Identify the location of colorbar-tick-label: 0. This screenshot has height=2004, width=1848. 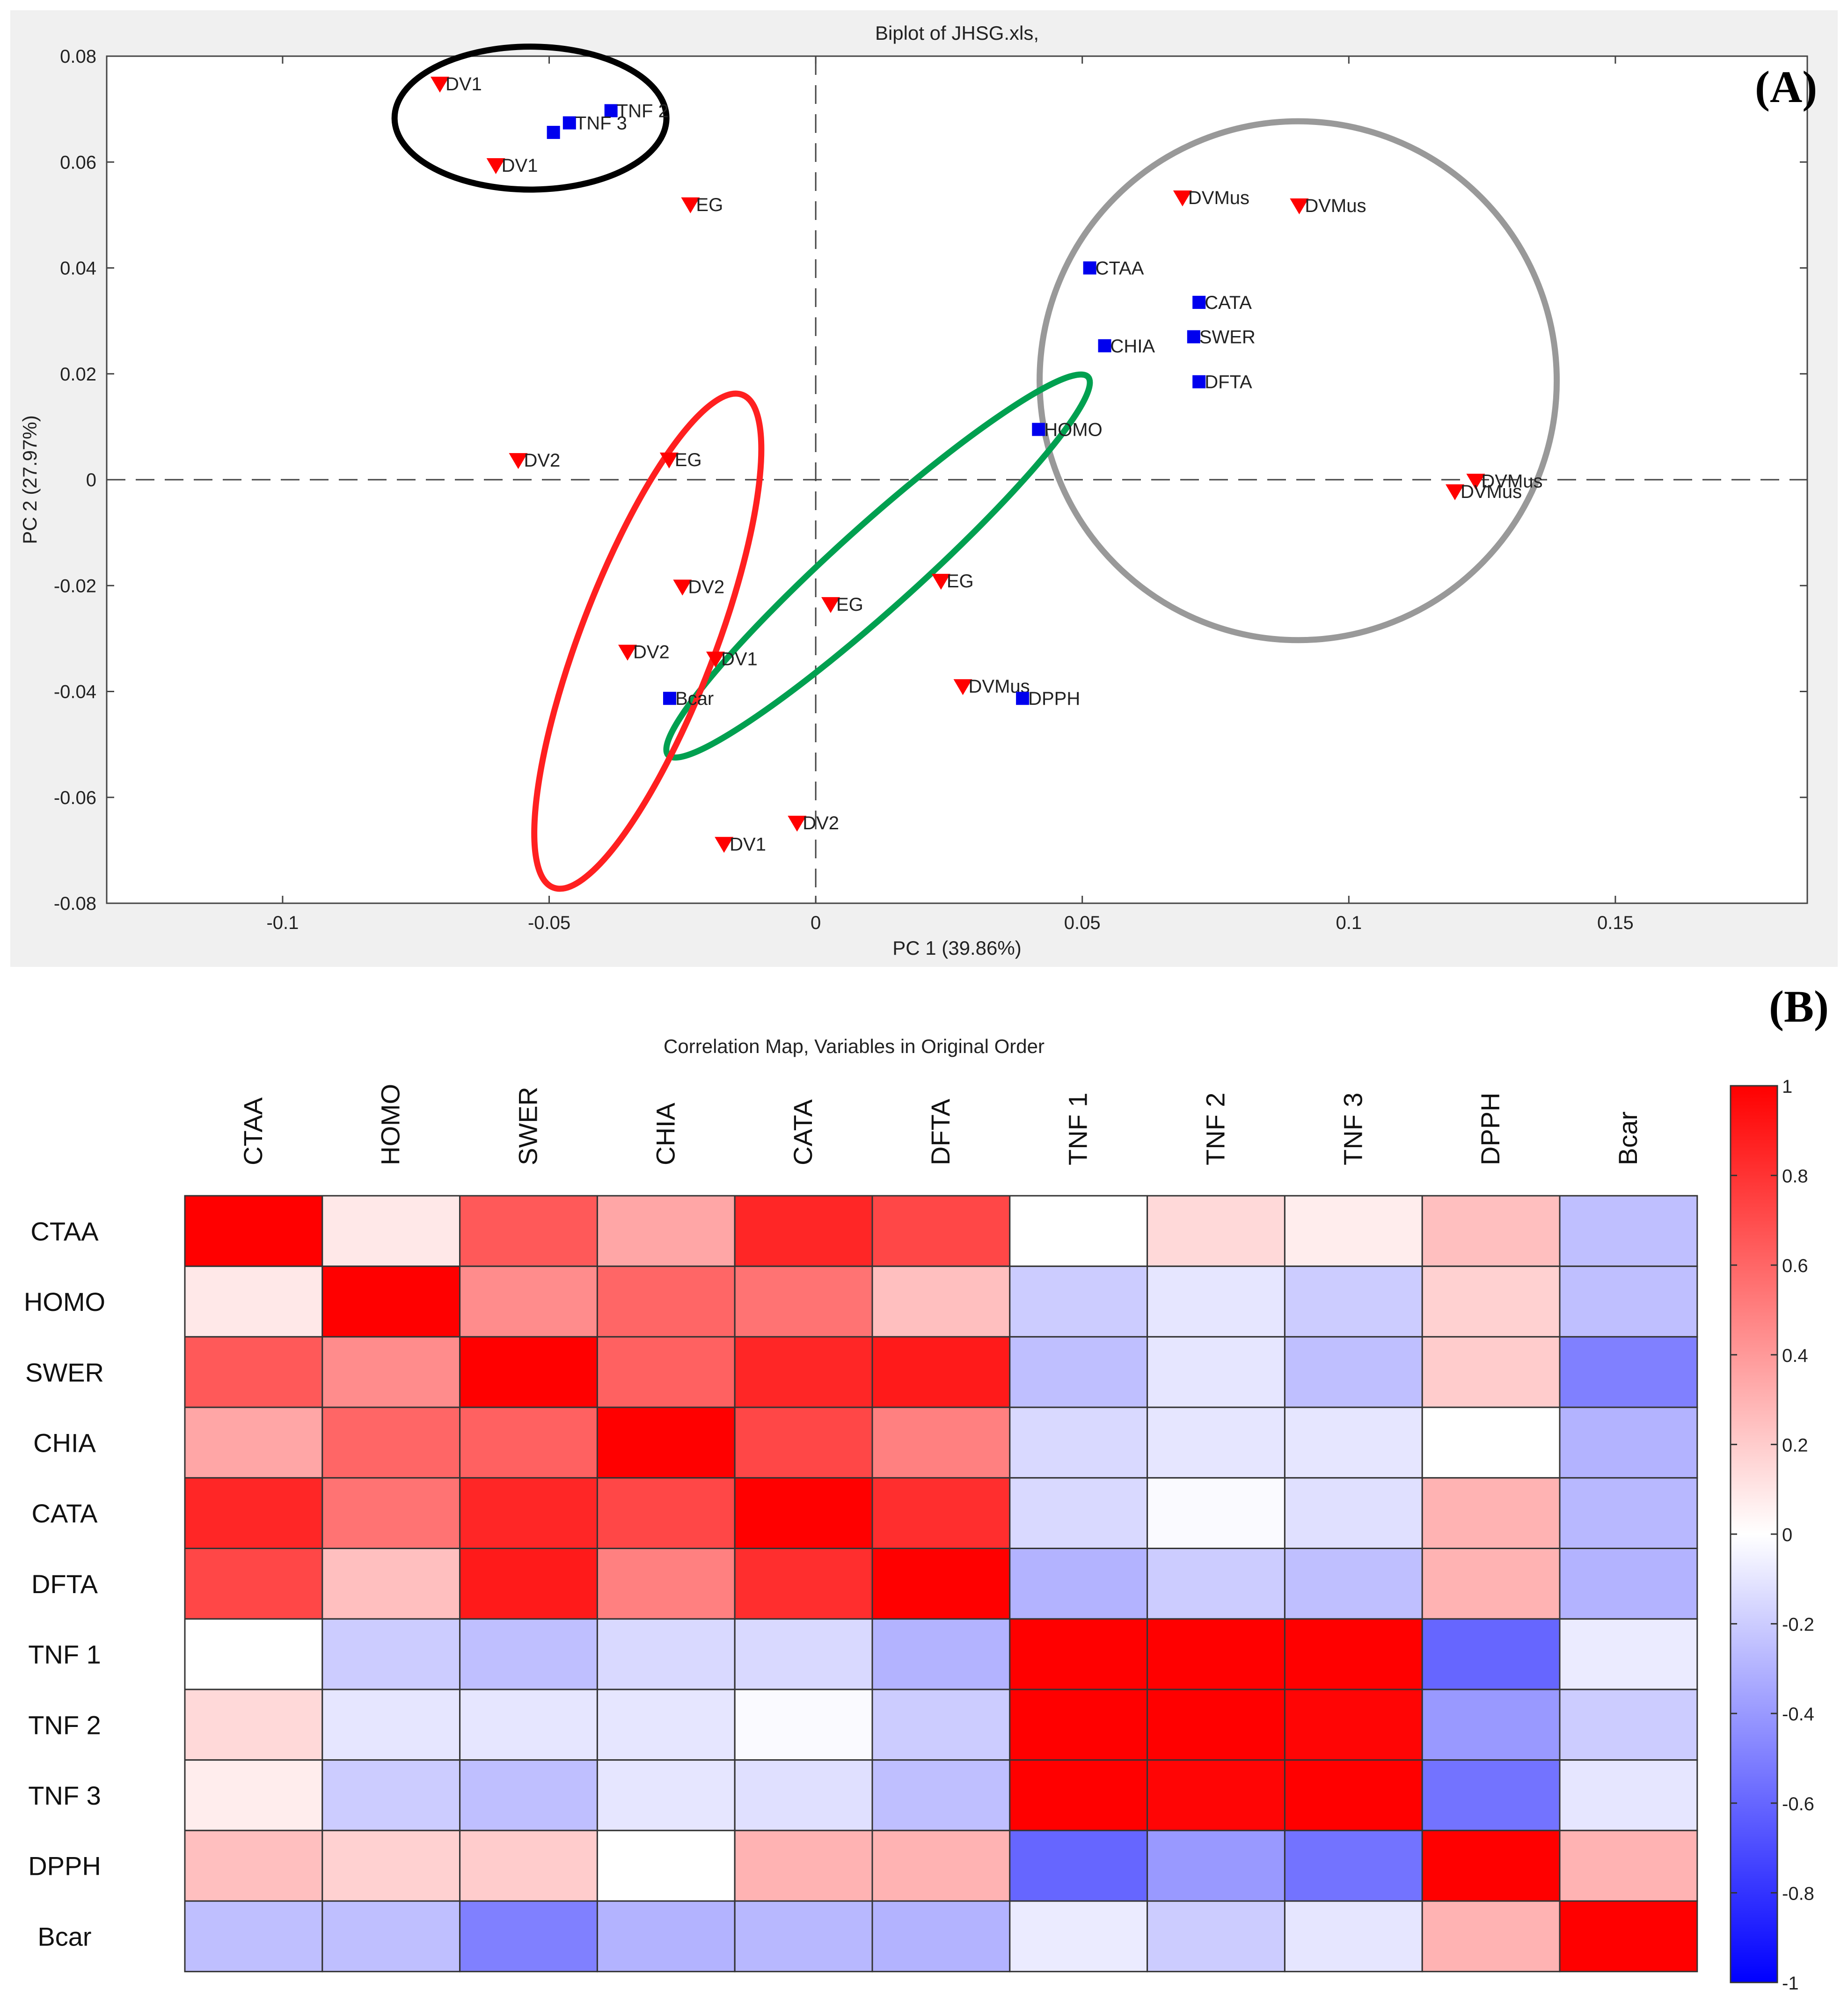
(1787, 1535).